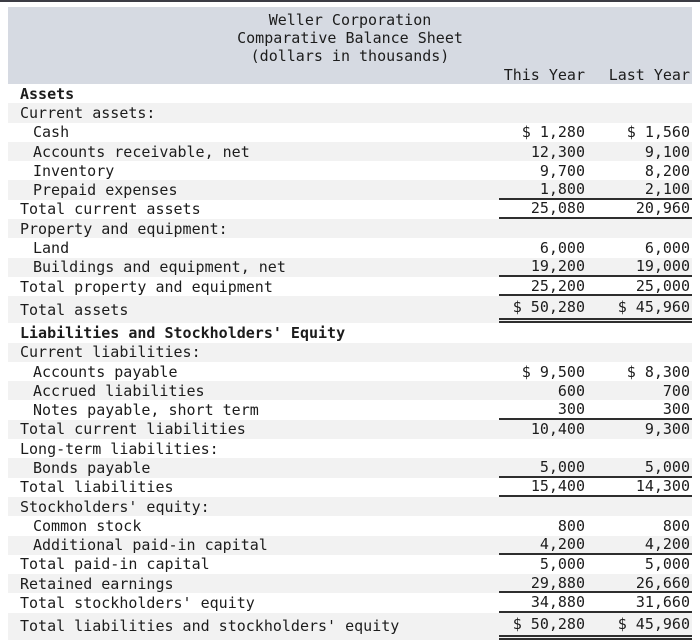  Describe the element at coordinates (662, 285) in the screenshot. I see `value-last-year: 25,000` at that location.